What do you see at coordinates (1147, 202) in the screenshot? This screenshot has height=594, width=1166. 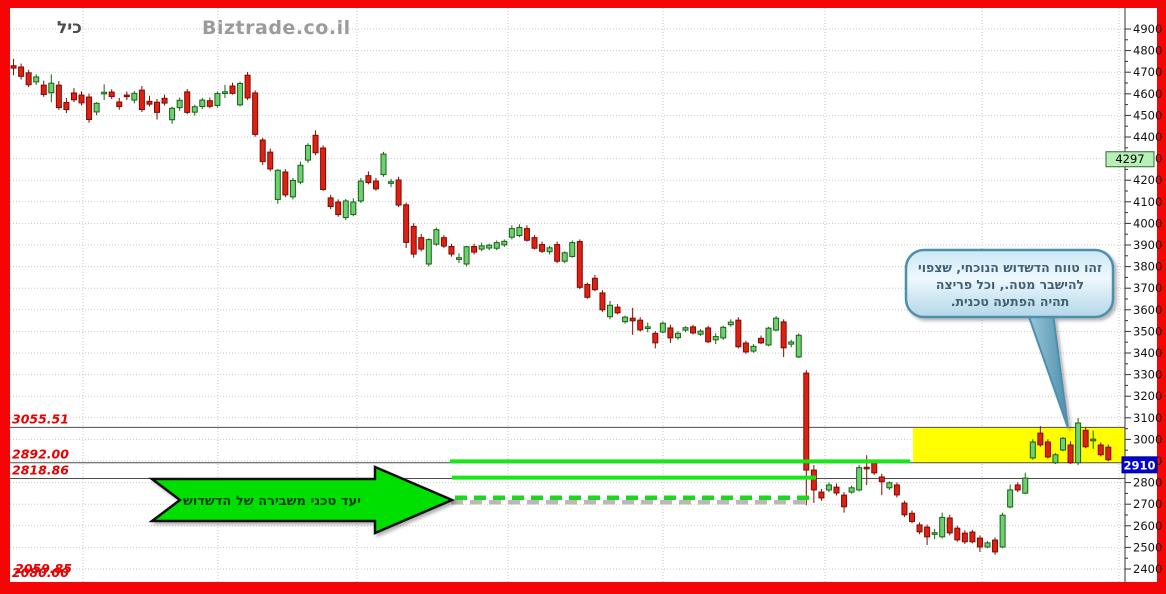 I see `axis-tick-label: 4100` at bounding box center [1147, 202].